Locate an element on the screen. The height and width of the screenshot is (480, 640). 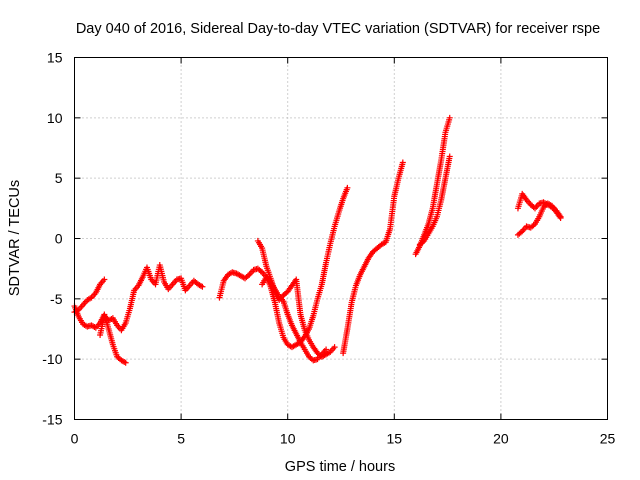
y-tick-label: 5 is located at coordinates (59, 178).